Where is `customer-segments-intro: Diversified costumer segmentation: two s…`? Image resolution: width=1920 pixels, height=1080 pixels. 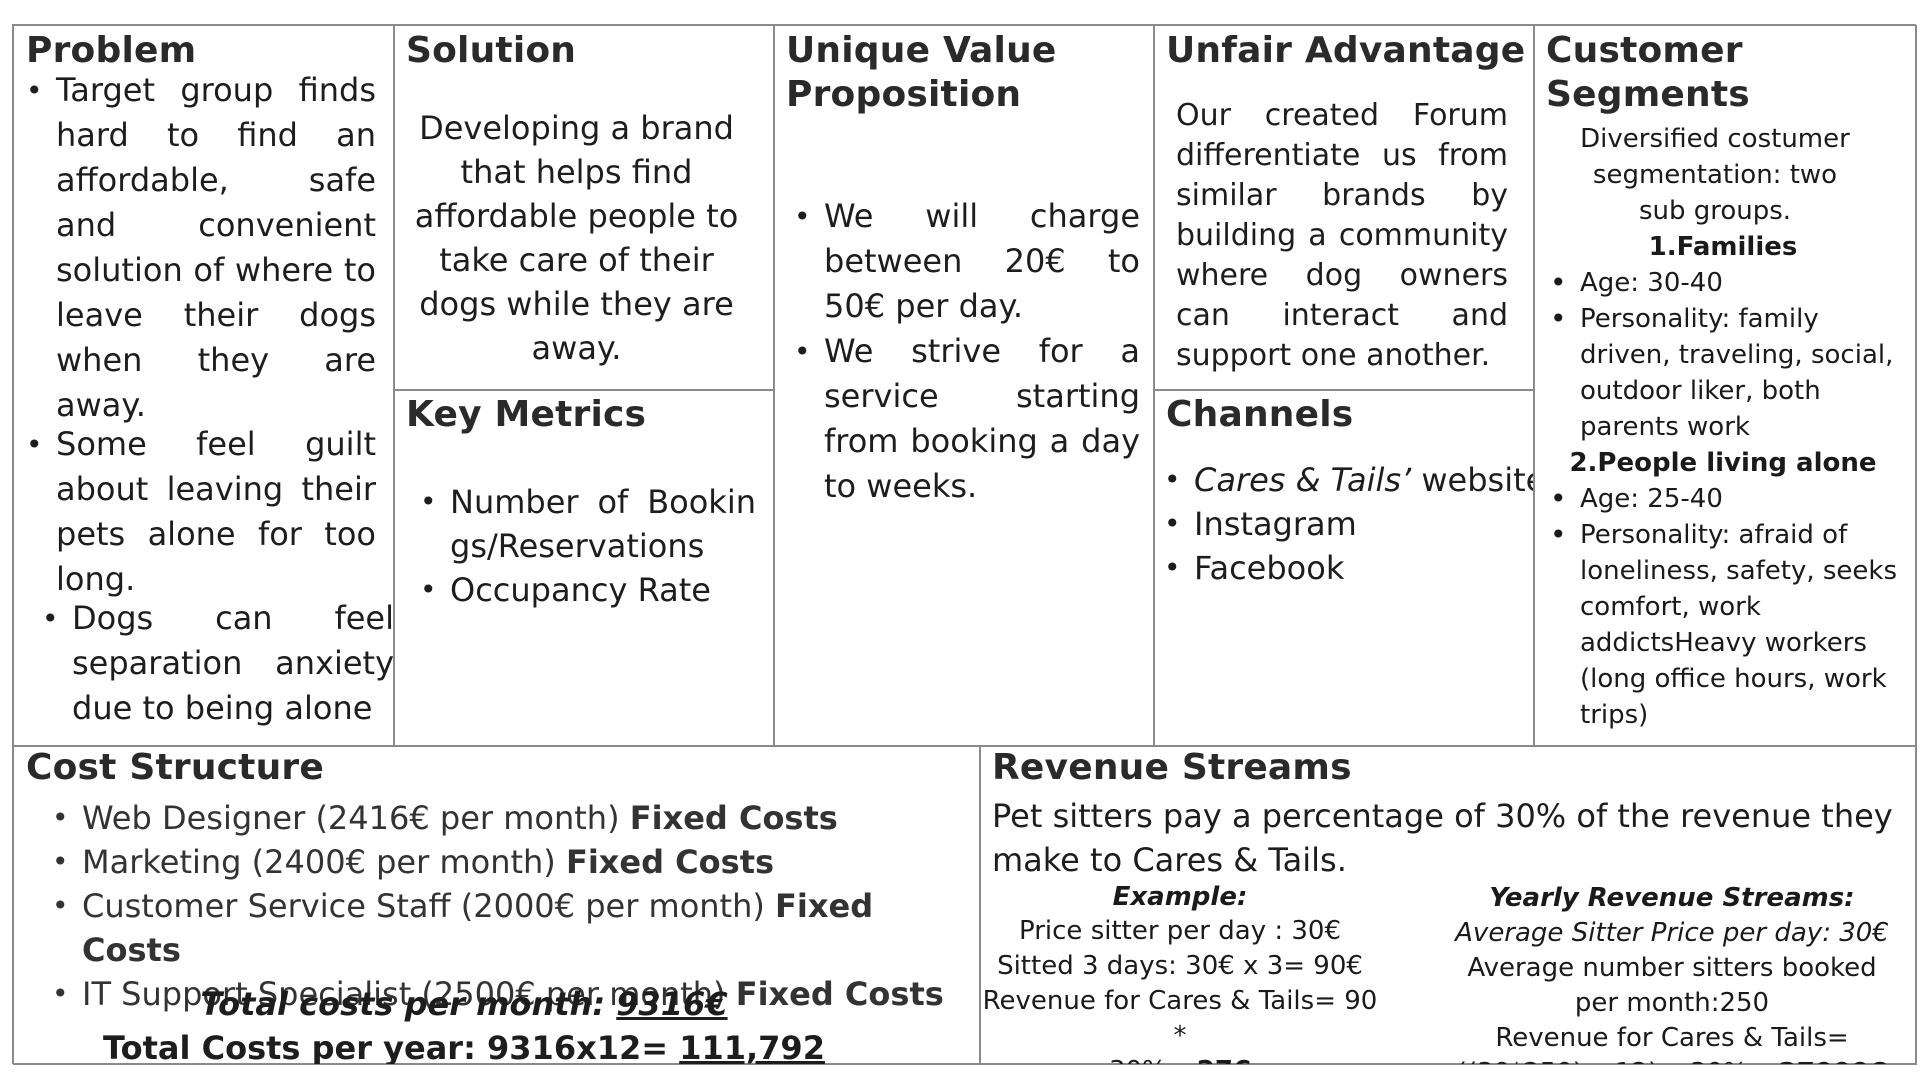
customer-segments-intro: Diversified costumer segmentation: two s… is located at coordinates (1715, 175).